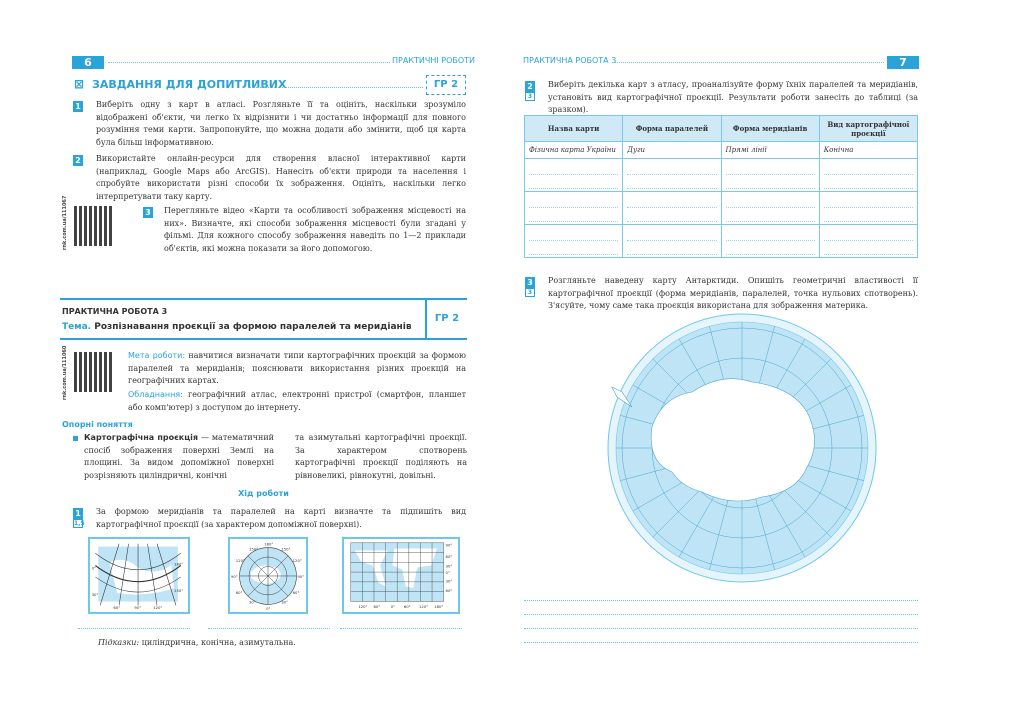 This screenshot has width=1020, height=709. What do you see at coordinates (672, 128) in the screenshot?
I see `column-header: Форма паралелей` at bounding box center [672, 128].